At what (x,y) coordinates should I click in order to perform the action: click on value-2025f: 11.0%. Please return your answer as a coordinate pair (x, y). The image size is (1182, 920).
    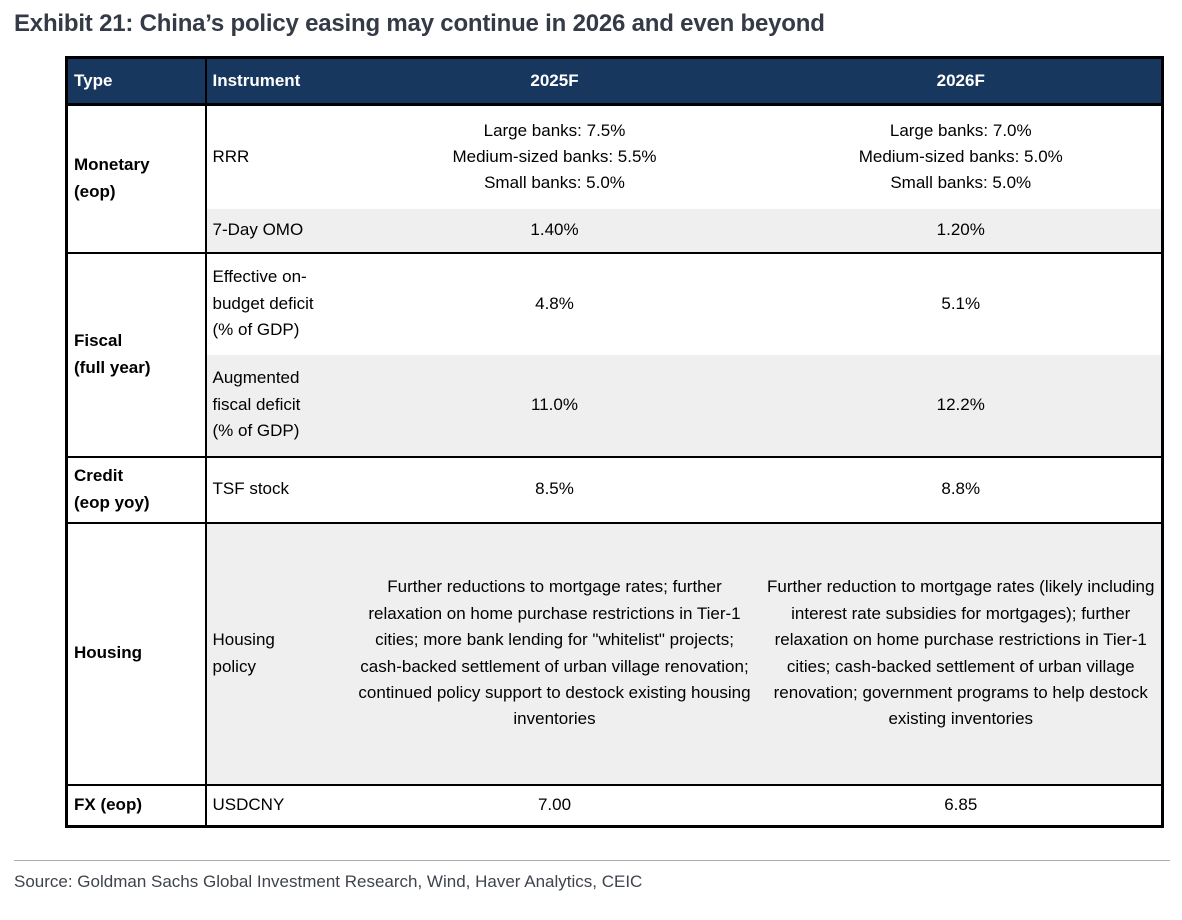
    Looking at the image, I should click on (554, 405).